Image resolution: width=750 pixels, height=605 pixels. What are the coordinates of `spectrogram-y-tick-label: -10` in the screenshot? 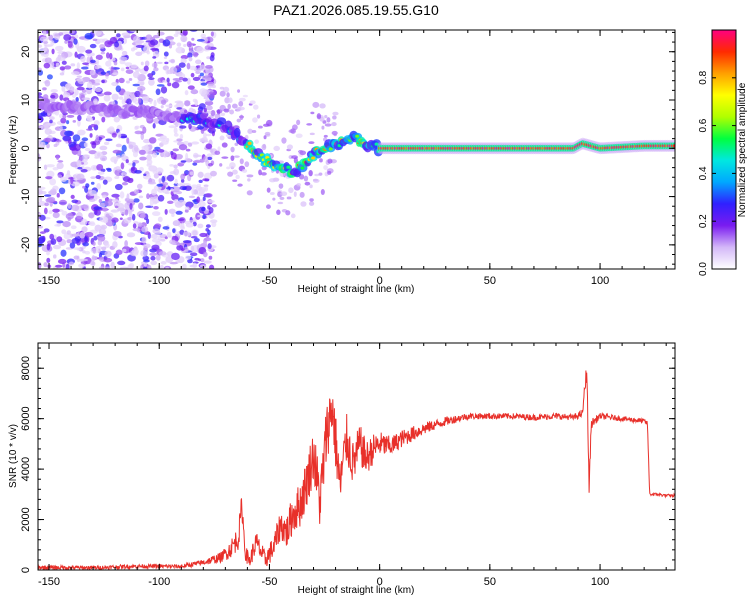 It's located at (26, 197).